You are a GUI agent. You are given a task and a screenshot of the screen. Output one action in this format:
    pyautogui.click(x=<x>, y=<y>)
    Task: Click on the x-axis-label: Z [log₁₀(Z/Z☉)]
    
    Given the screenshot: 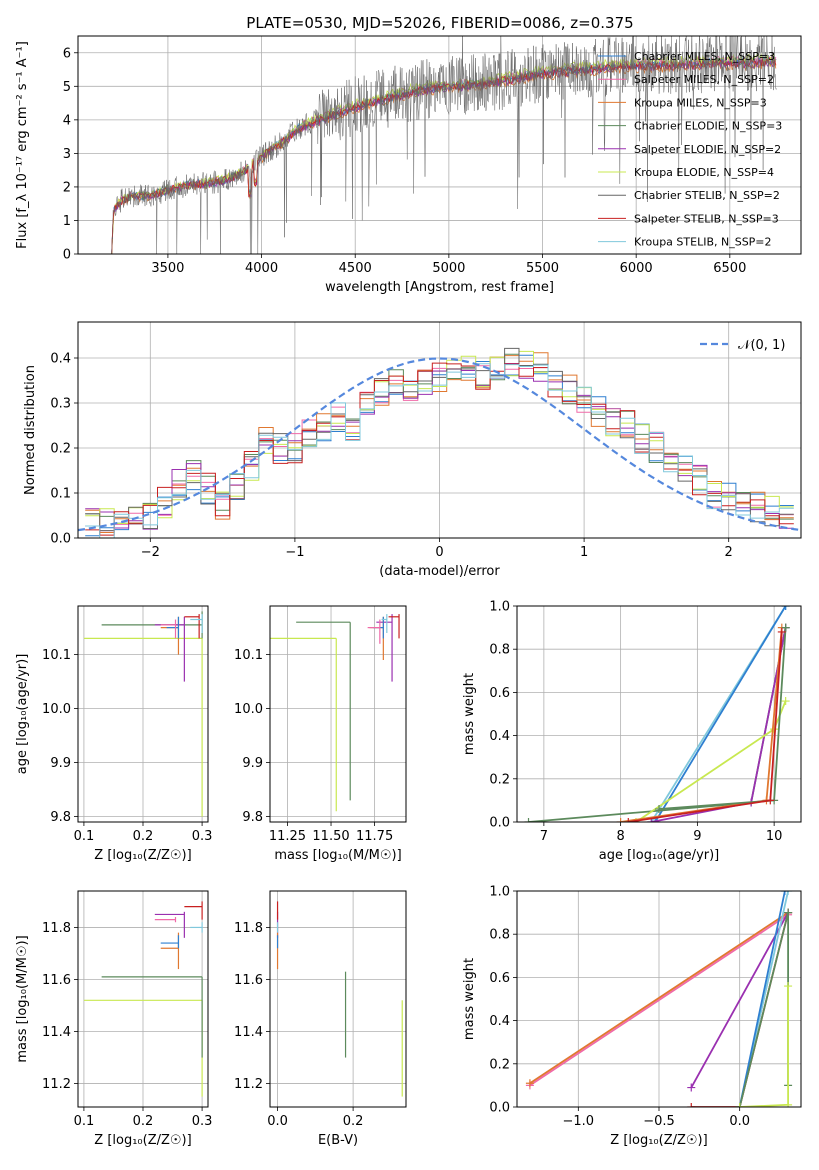 What is the action you would take?
    pyautogui.click(x=658, y=1140)
    